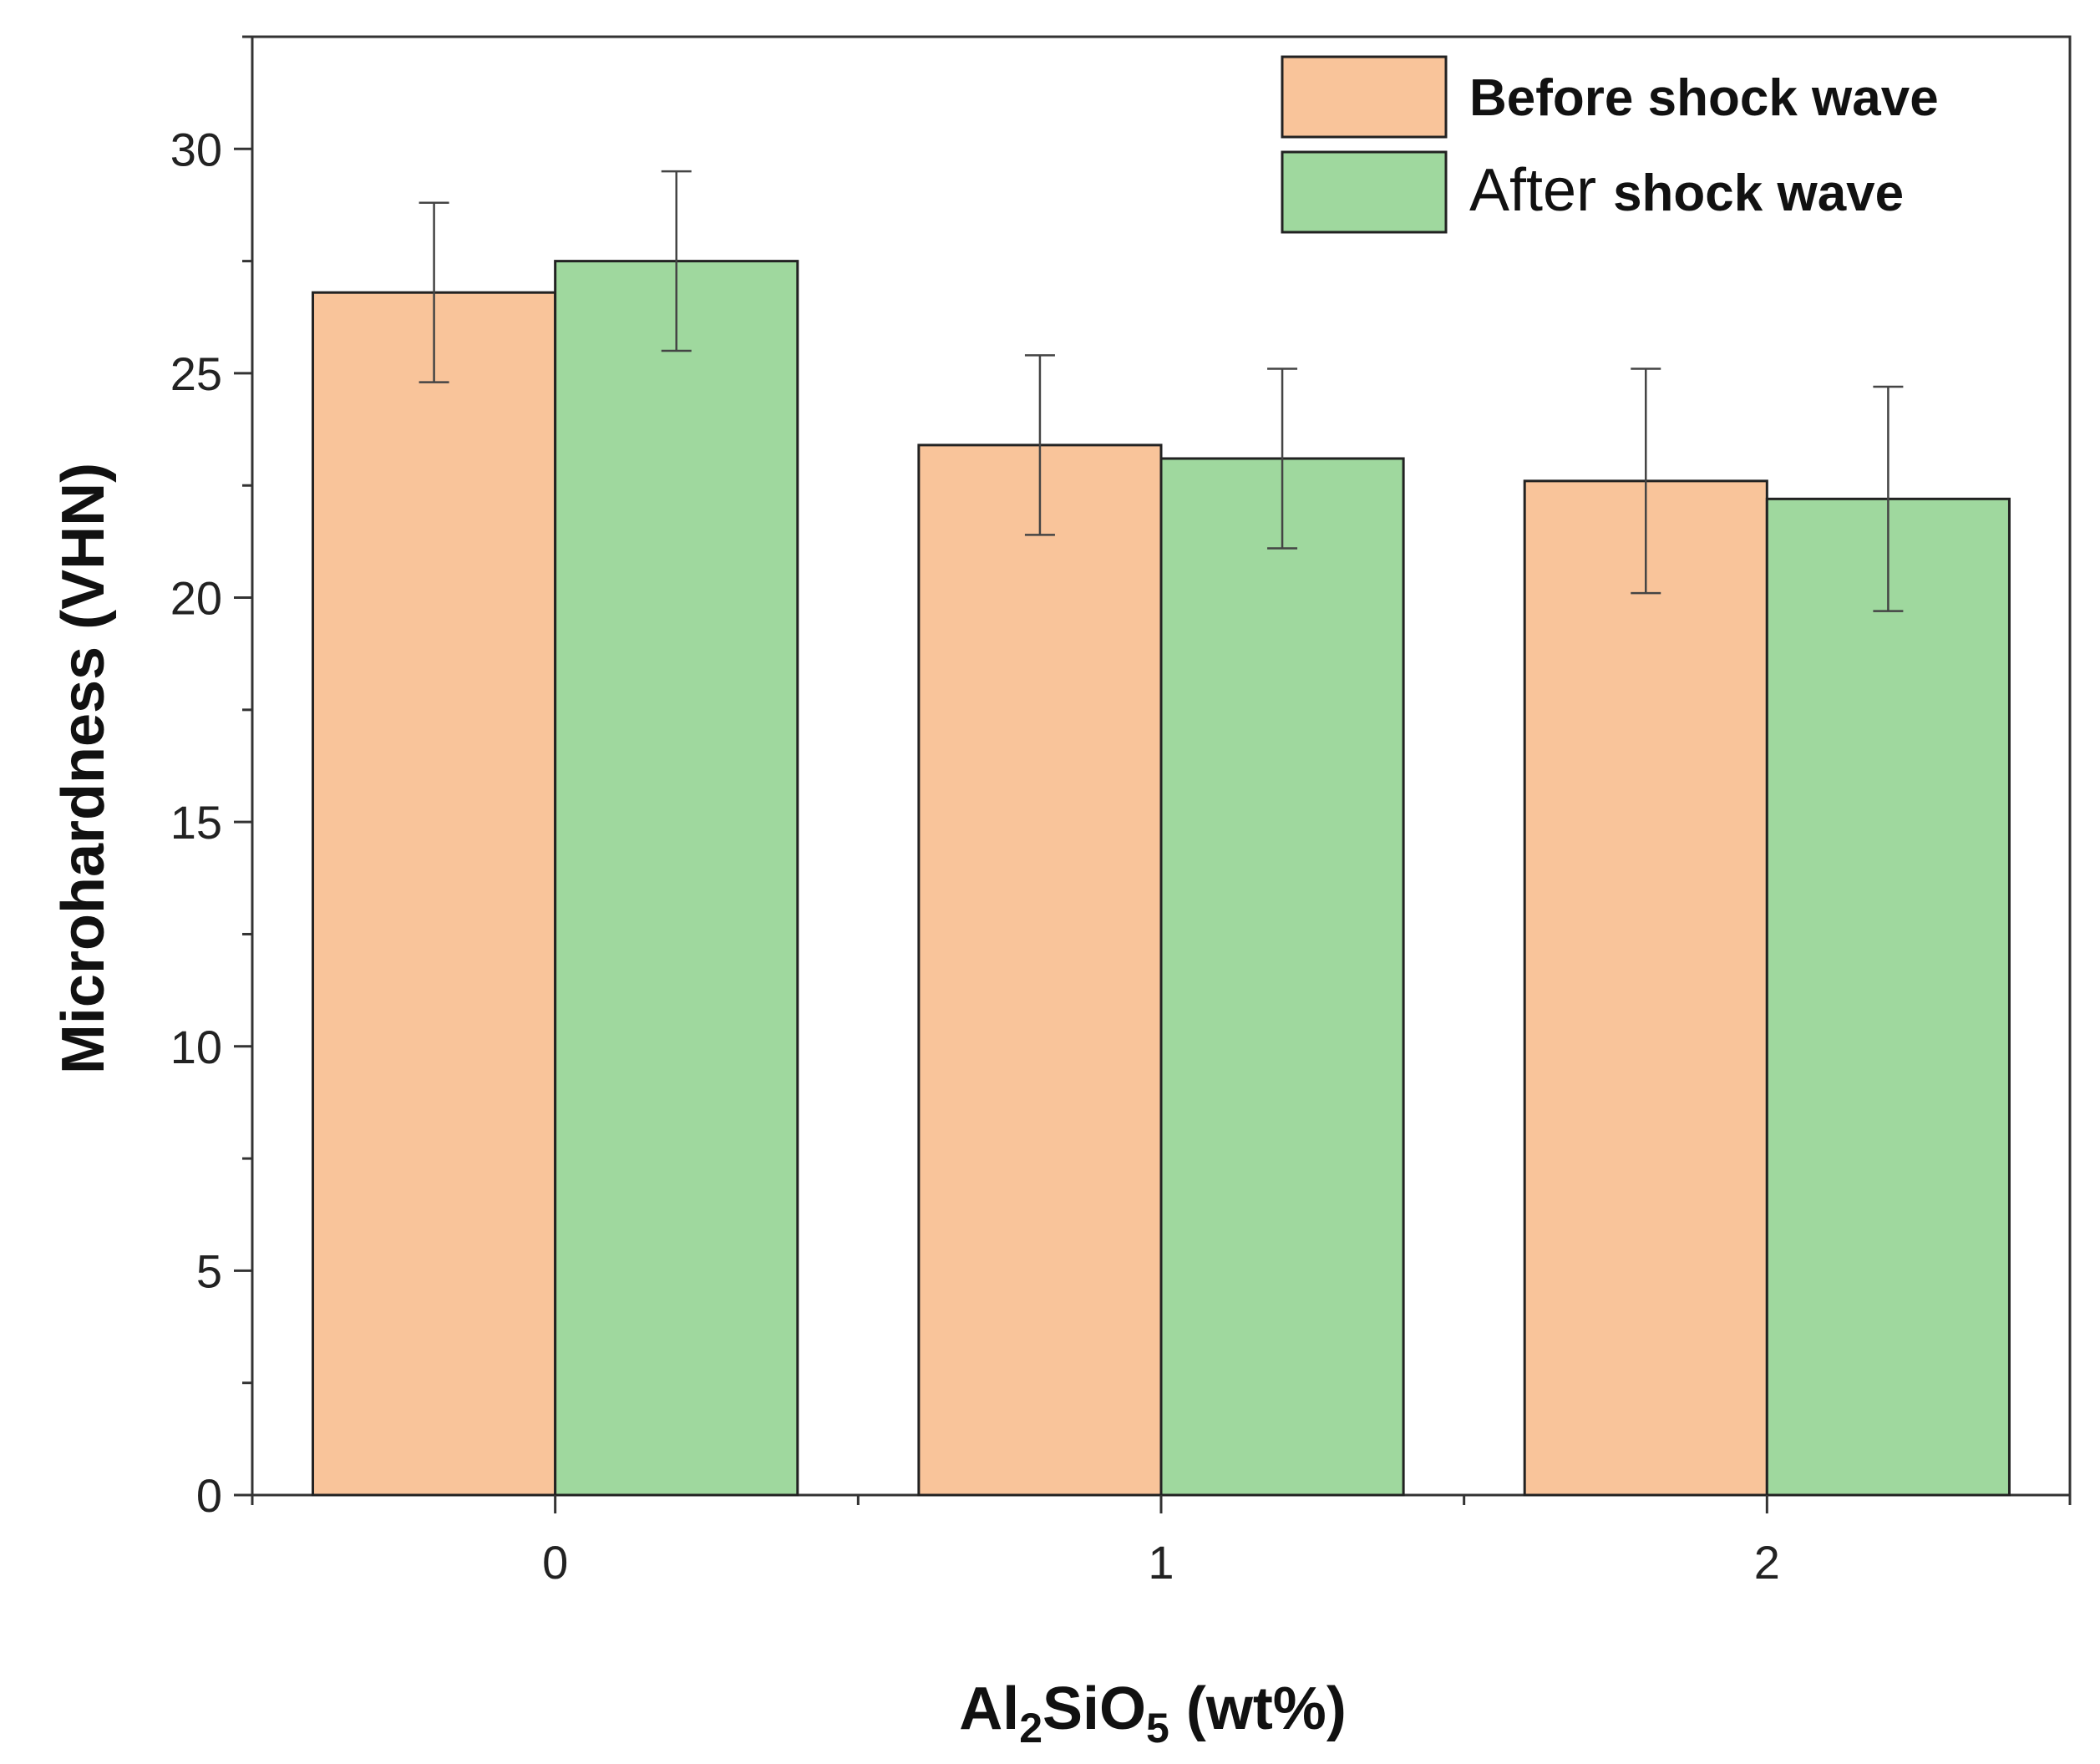  I want to click on legend-label-bold: Before shock wave, so click(1704, 98).